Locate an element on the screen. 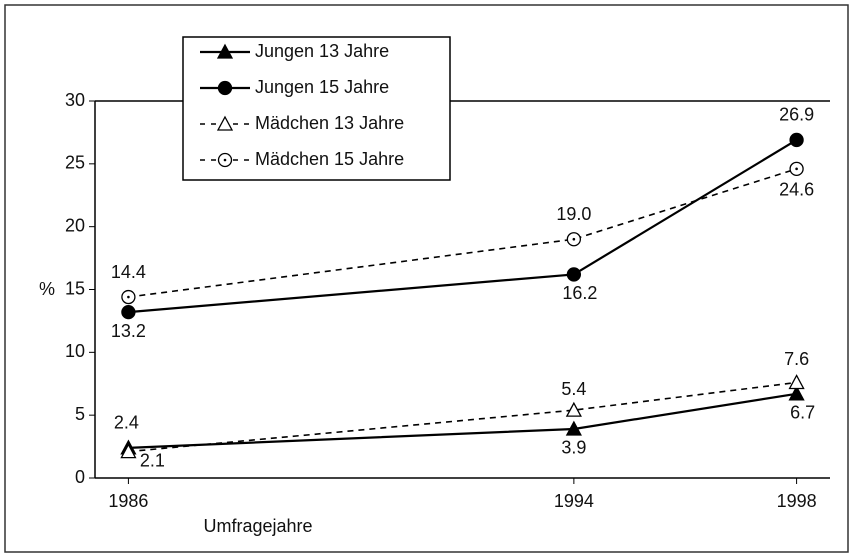  y-tick-label: 20 is located at coordinates (75, 225).